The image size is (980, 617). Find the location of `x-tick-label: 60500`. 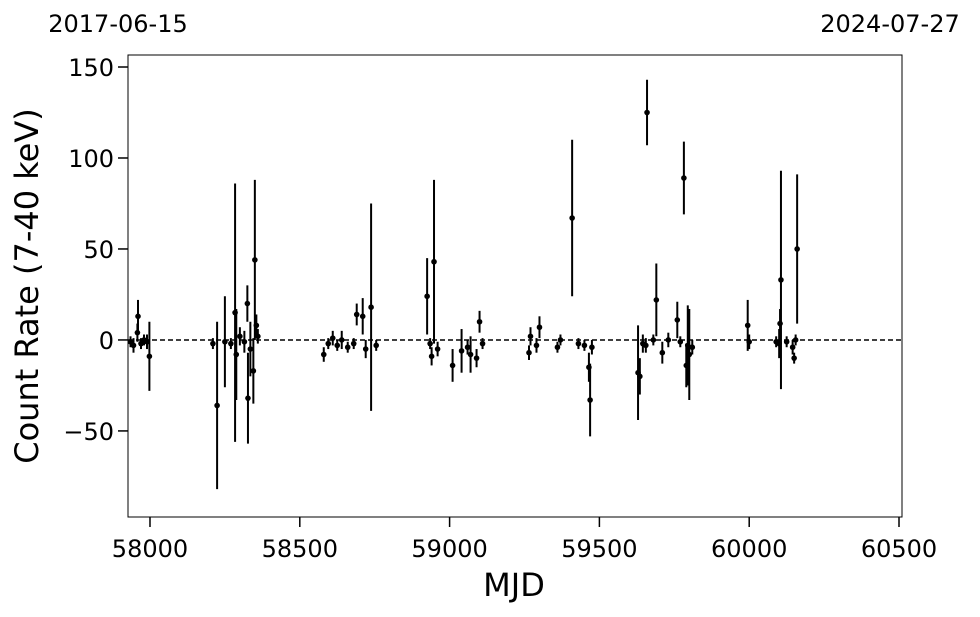

x-tick-label: 60500 is located at coordinates (899, 549).